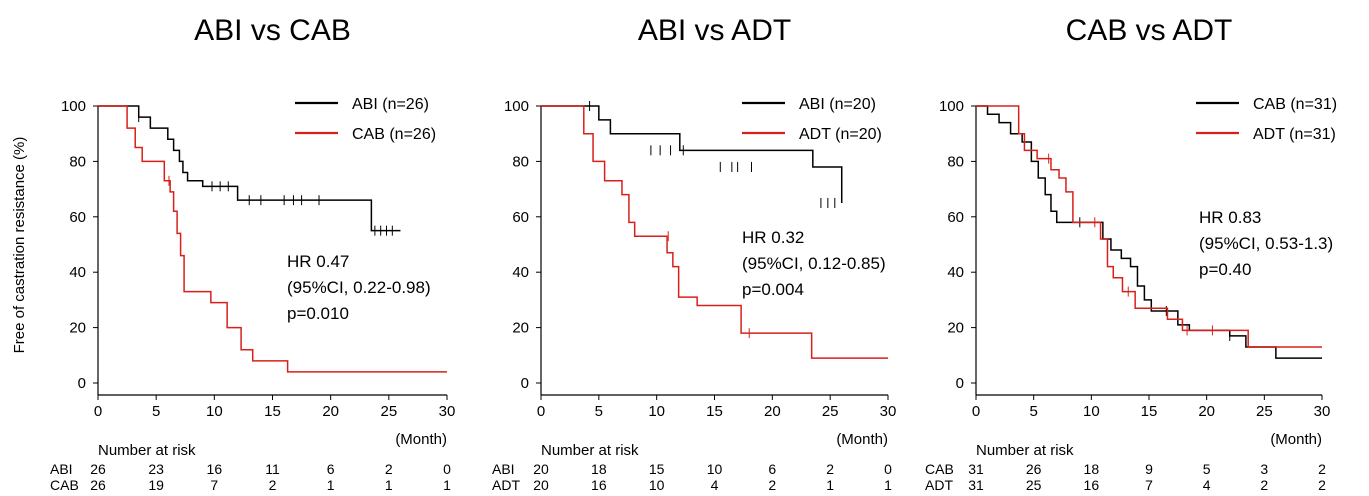 The image size is (1369, 496). Describe the element at coordinates (156, 485) in the screenshot. I see `risk-count: 19` at that location.